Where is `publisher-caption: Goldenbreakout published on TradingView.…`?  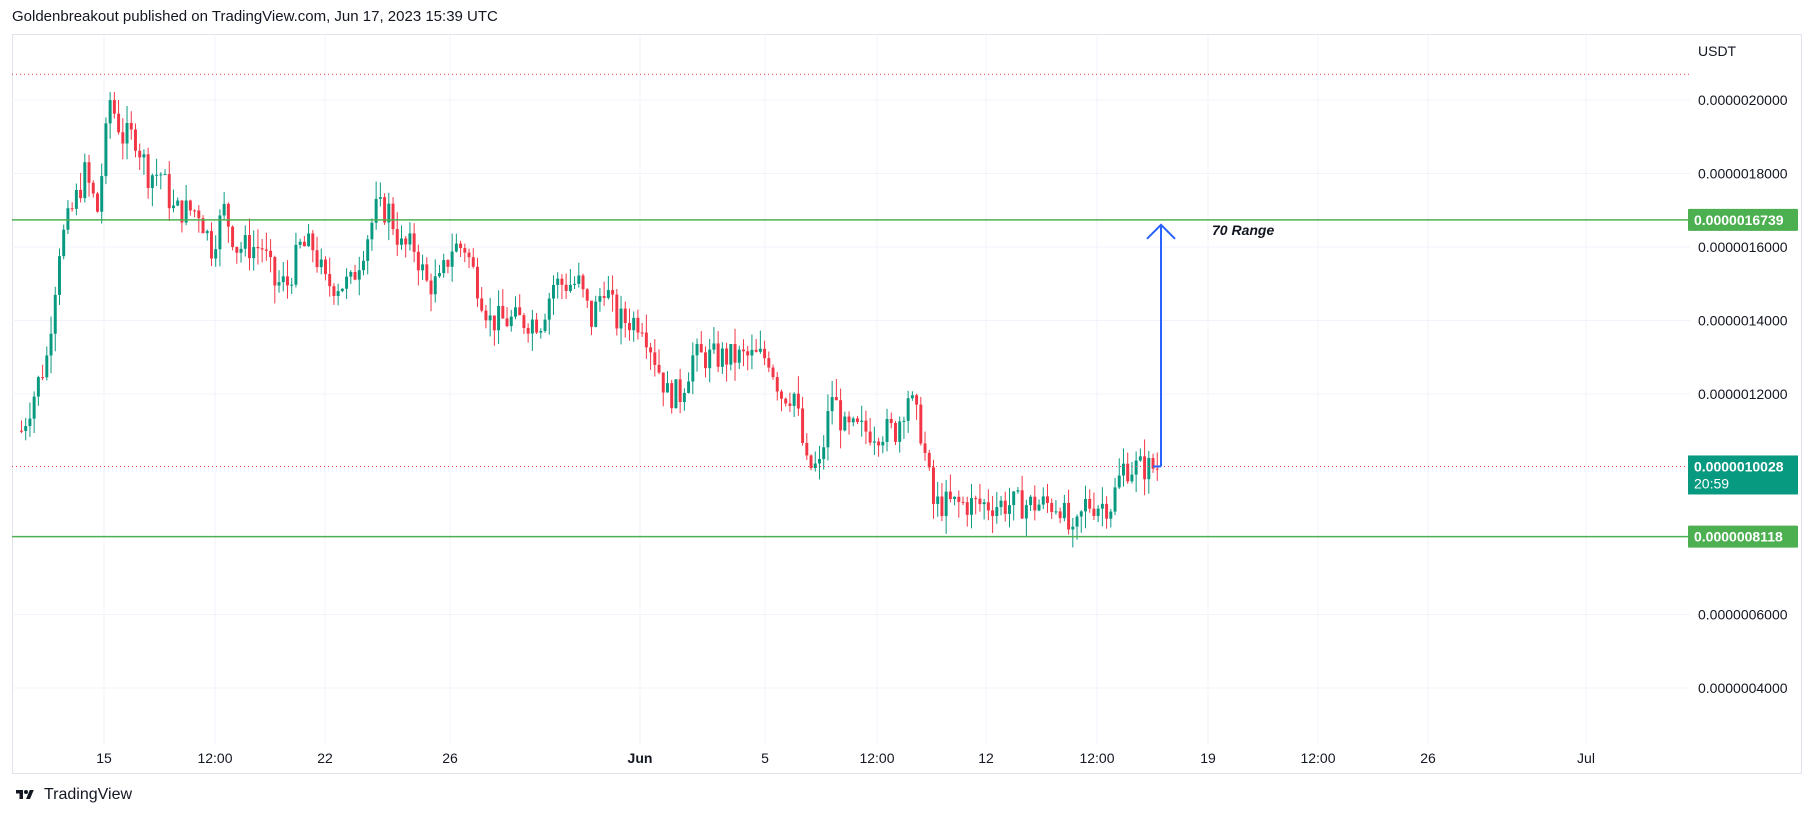 publisher-caption: Goldenbreakout published on TradingView.… is located at coordinates (255, 16).